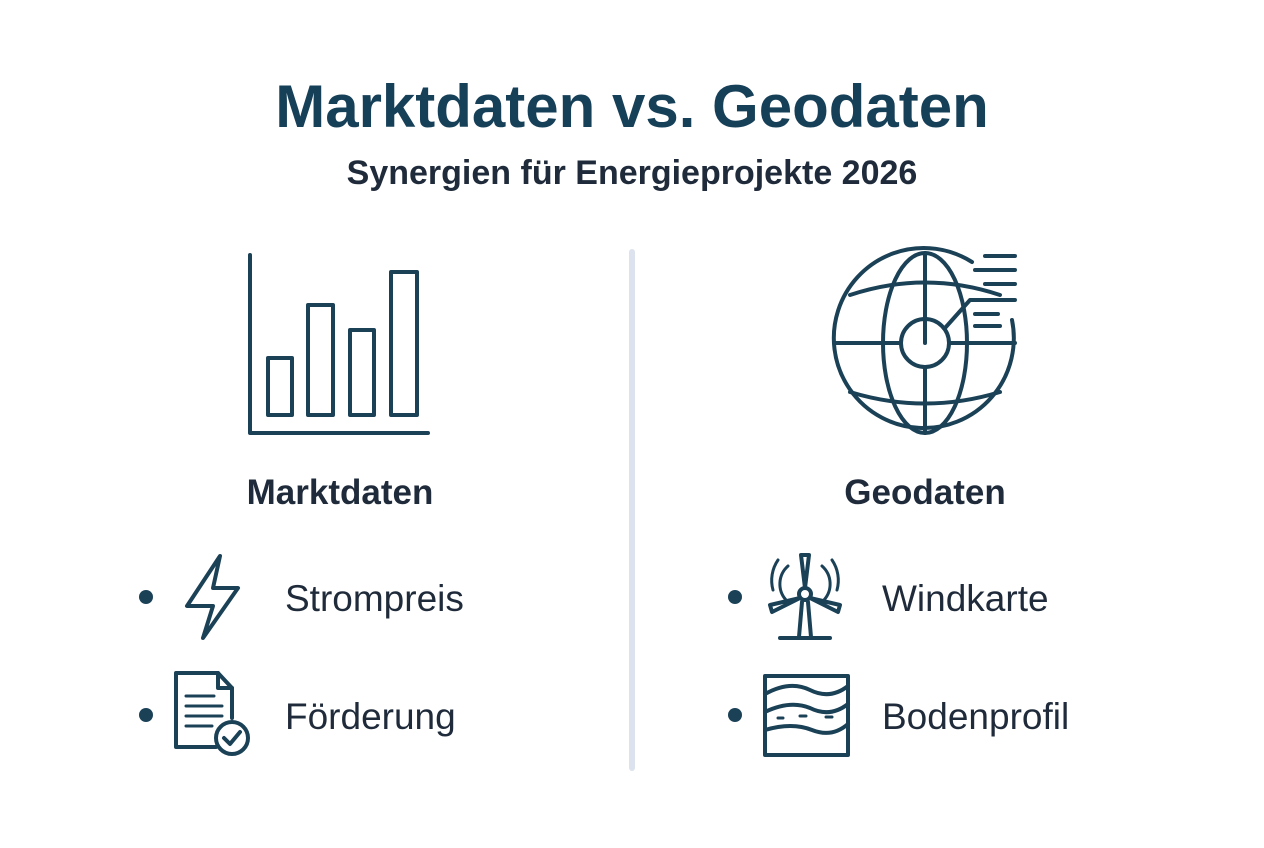 The image size is (1264, 848). Describe the element at coordinates (212, 597) in the screenshot. I see `lightning-icon` at that location.